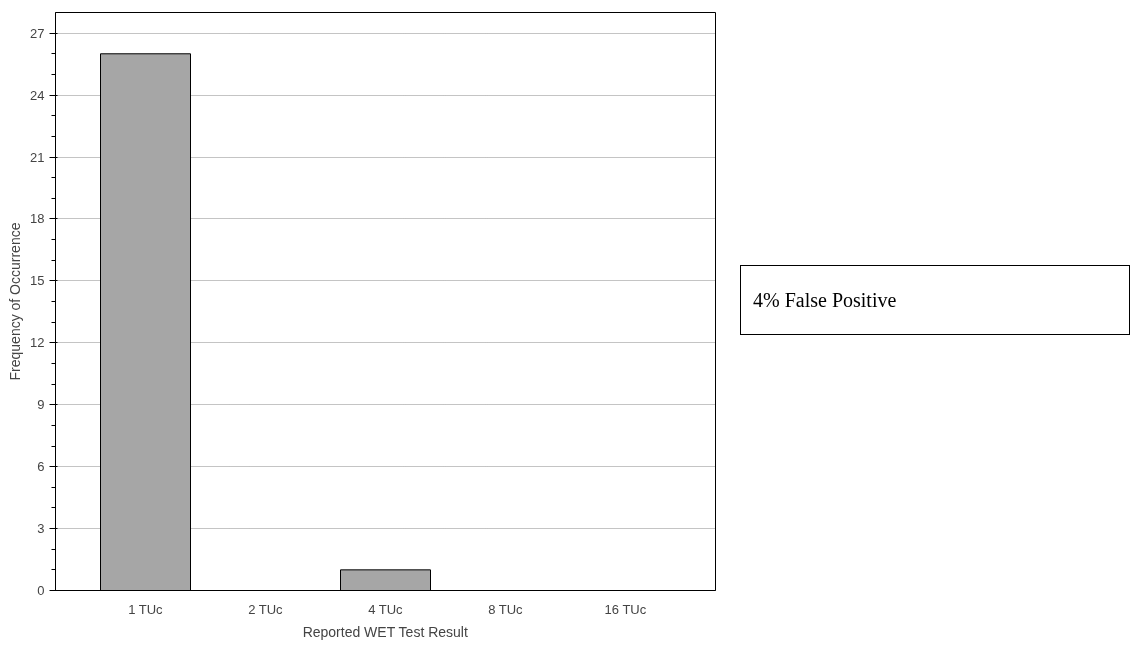 The height and width of the screenshot is (663, 1134). Describe the element at coordinates (825, 300) in the screenshot. I see `text: 4% False Positive` at that location.